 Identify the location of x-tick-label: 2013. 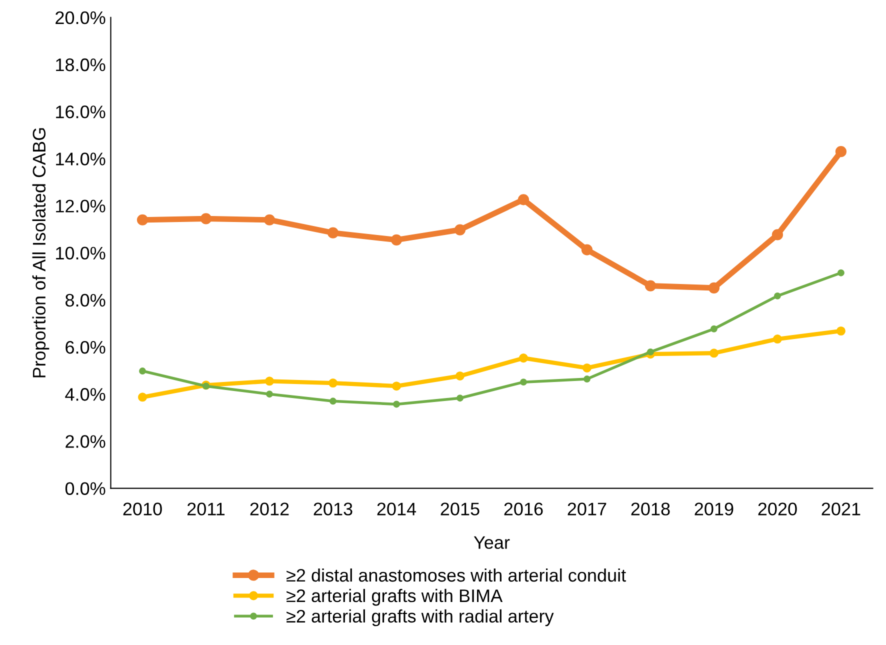
(333, 509).